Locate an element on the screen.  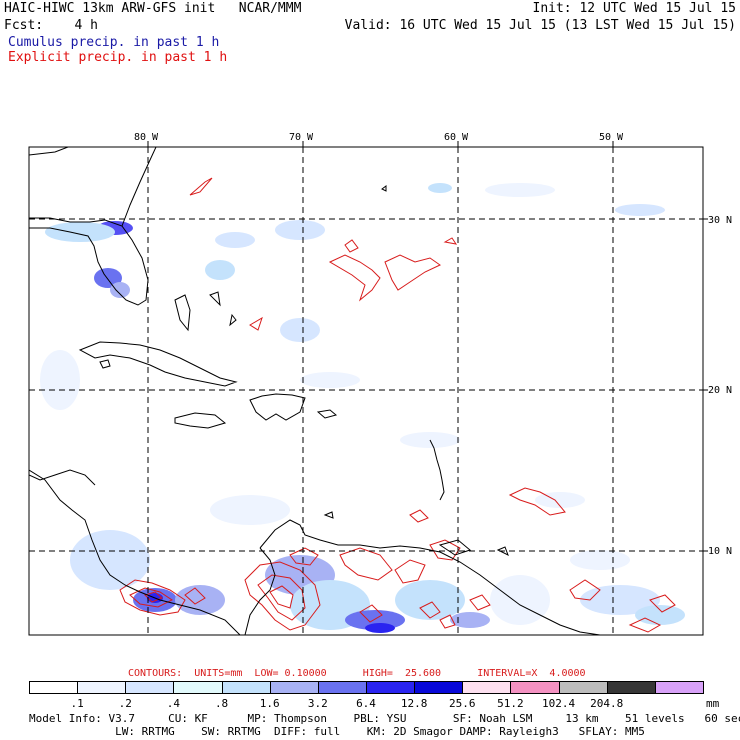
colorbar-label: .4 is located at coordinates (173, 703).